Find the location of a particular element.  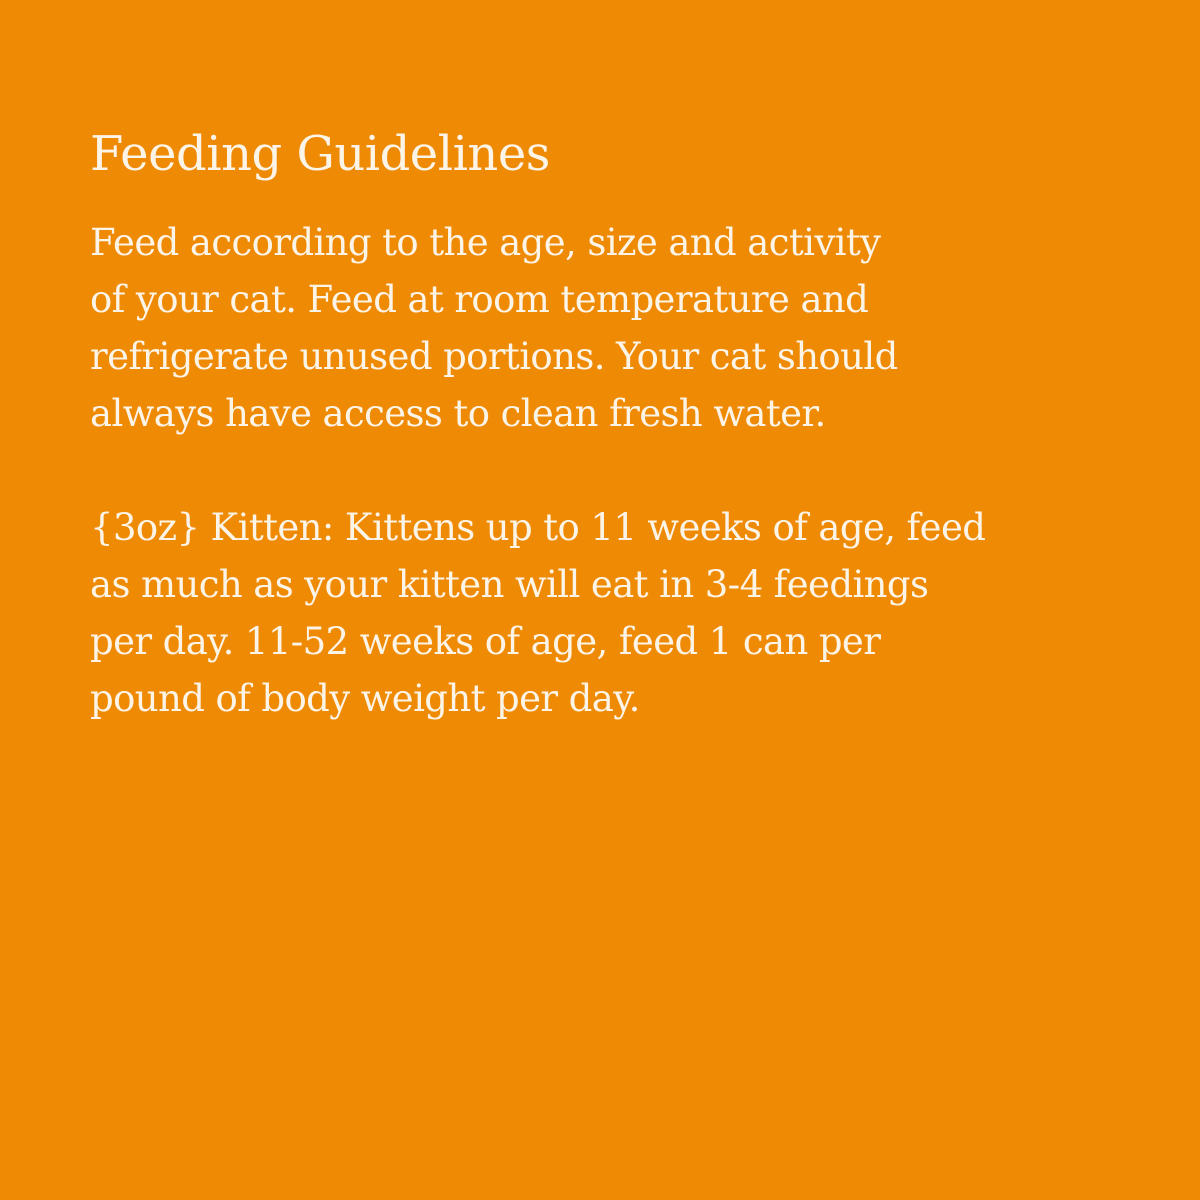

page-title: Feeding Guidelines is located at coordinates (320, 154).